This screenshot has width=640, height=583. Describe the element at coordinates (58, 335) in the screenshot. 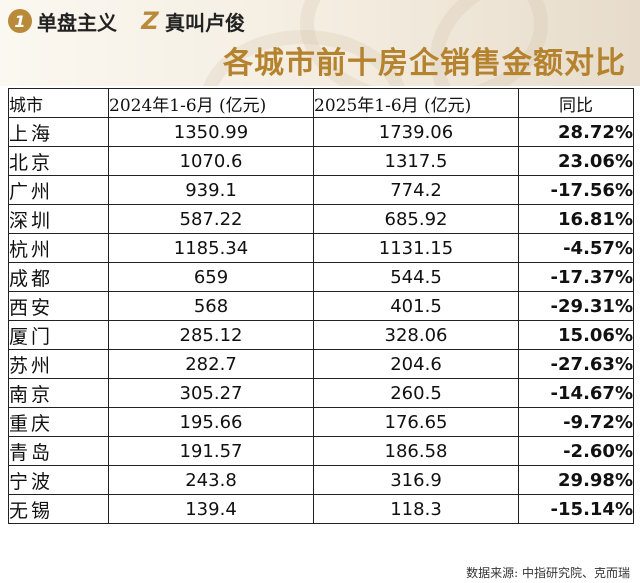

I see `cell-city: 厦门` at that location.